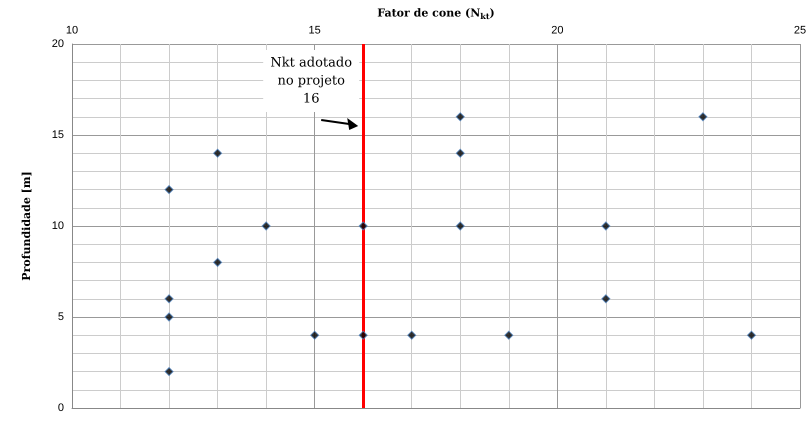  I want to click on x-tick-label: 15, so click(314, 30).